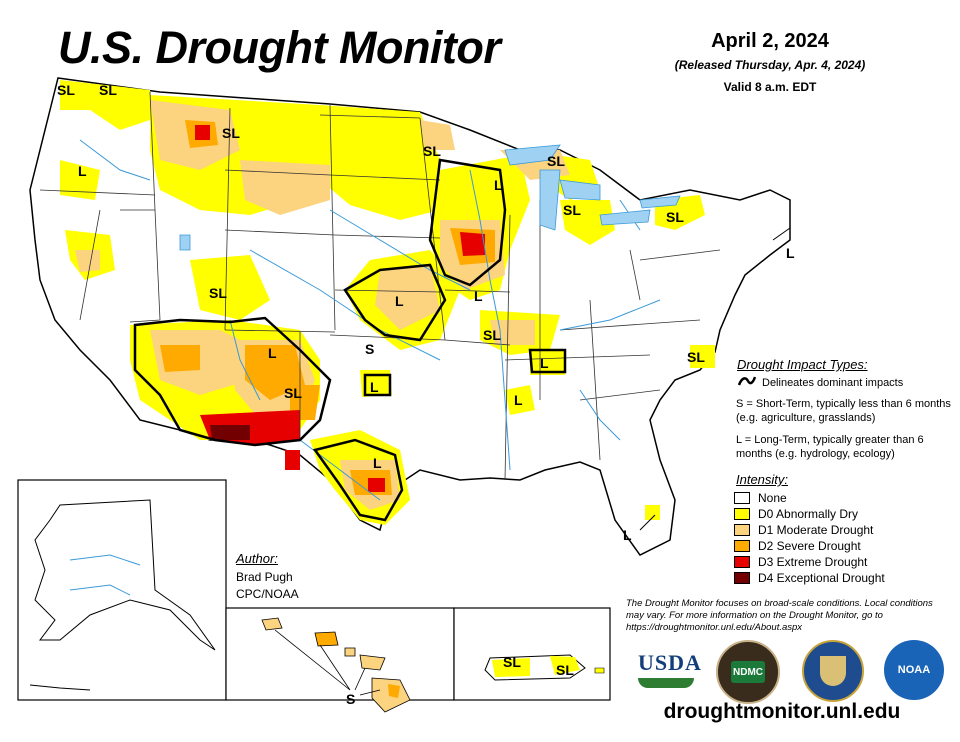 The width and height of the screenshot is (960, 742). What do you see at coordinates (813, 562) in the screenshot?
I see `legend-label: D3 Extreme Drought` at bounding box center [813, 562].